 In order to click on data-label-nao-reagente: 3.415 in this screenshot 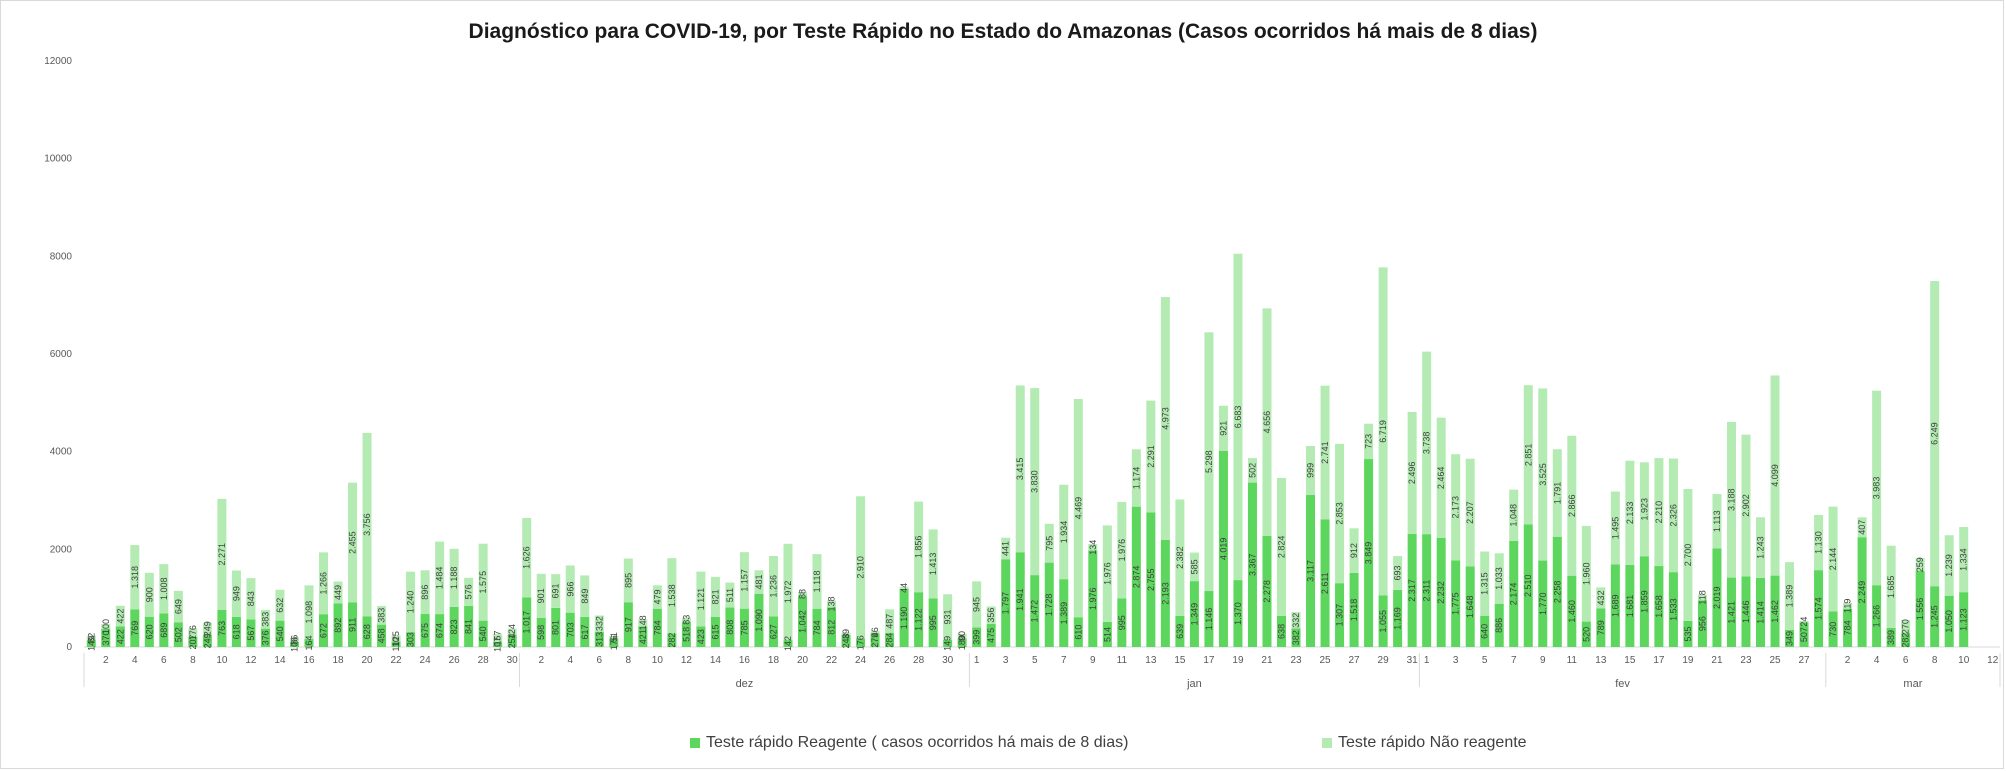, I will do `click(1020, 469)`.